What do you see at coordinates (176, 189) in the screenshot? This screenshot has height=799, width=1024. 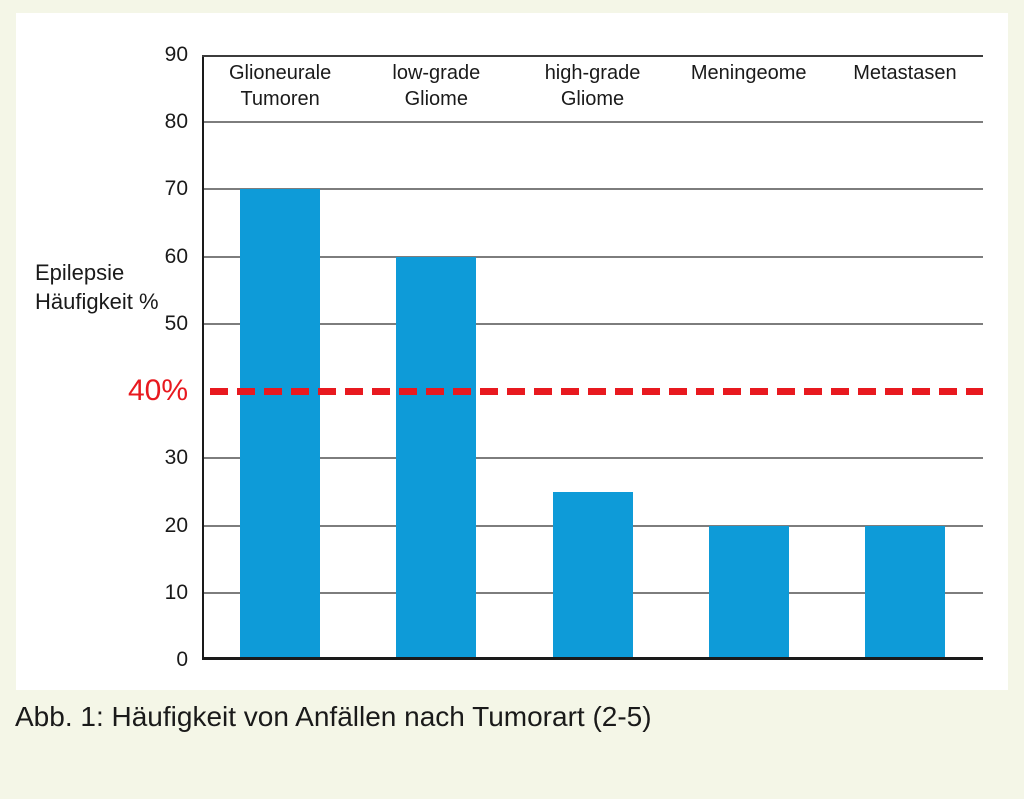 I see `y-tick-label: 70` at bounding box center [176, 189].